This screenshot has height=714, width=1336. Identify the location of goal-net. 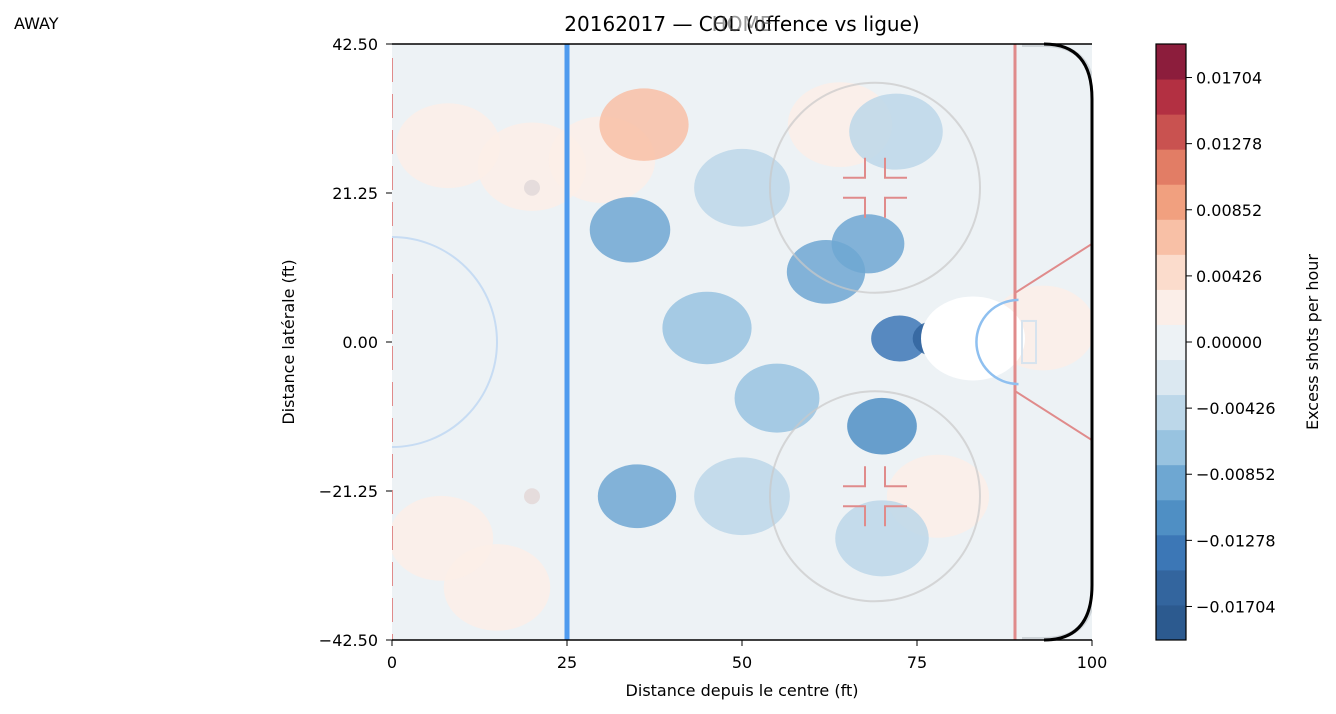
(1029, 342).